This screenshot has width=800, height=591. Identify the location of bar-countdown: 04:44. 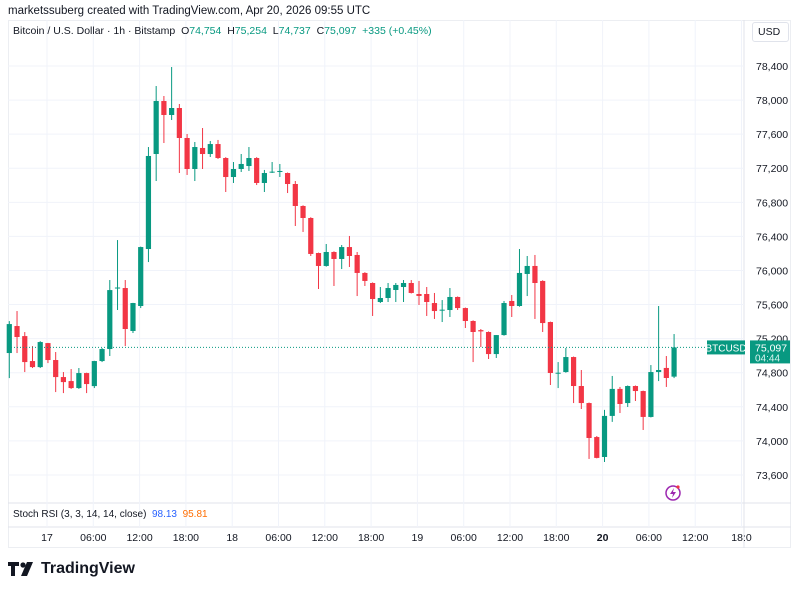
(767, 358).